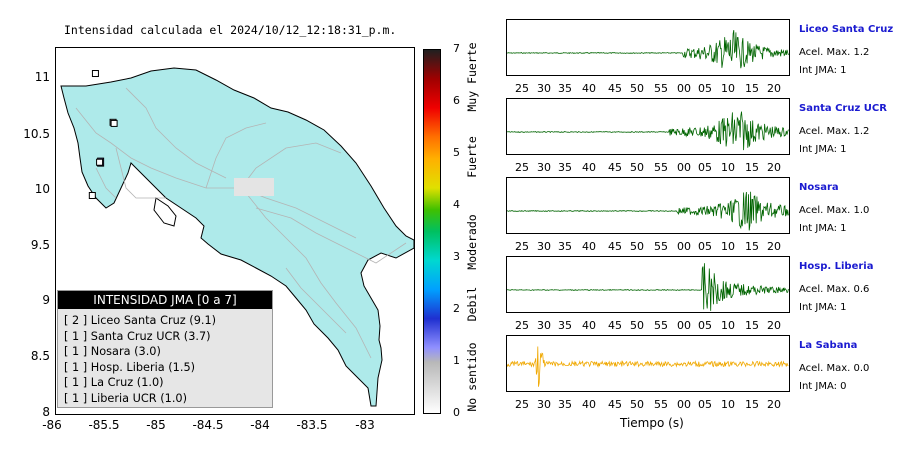  What do you see at coordinates (834, 289) in the screenshot?
I see `station-accel-max: Acel. Max. 0.6` at bounding box center [834, 289].